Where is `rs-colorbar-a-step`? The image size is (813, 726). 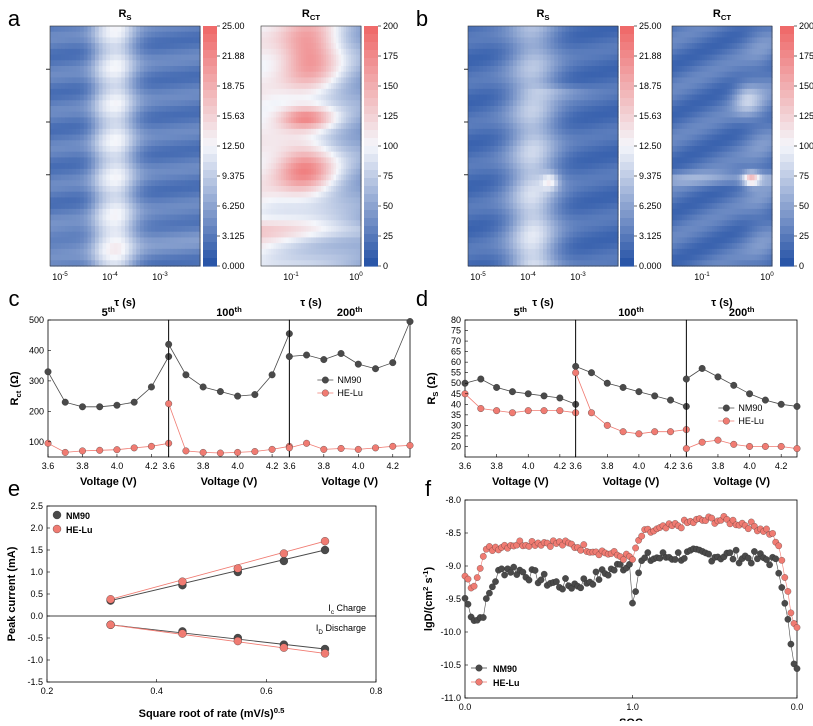
rs-colorbar-a-step is located at coordinates (210, 206).